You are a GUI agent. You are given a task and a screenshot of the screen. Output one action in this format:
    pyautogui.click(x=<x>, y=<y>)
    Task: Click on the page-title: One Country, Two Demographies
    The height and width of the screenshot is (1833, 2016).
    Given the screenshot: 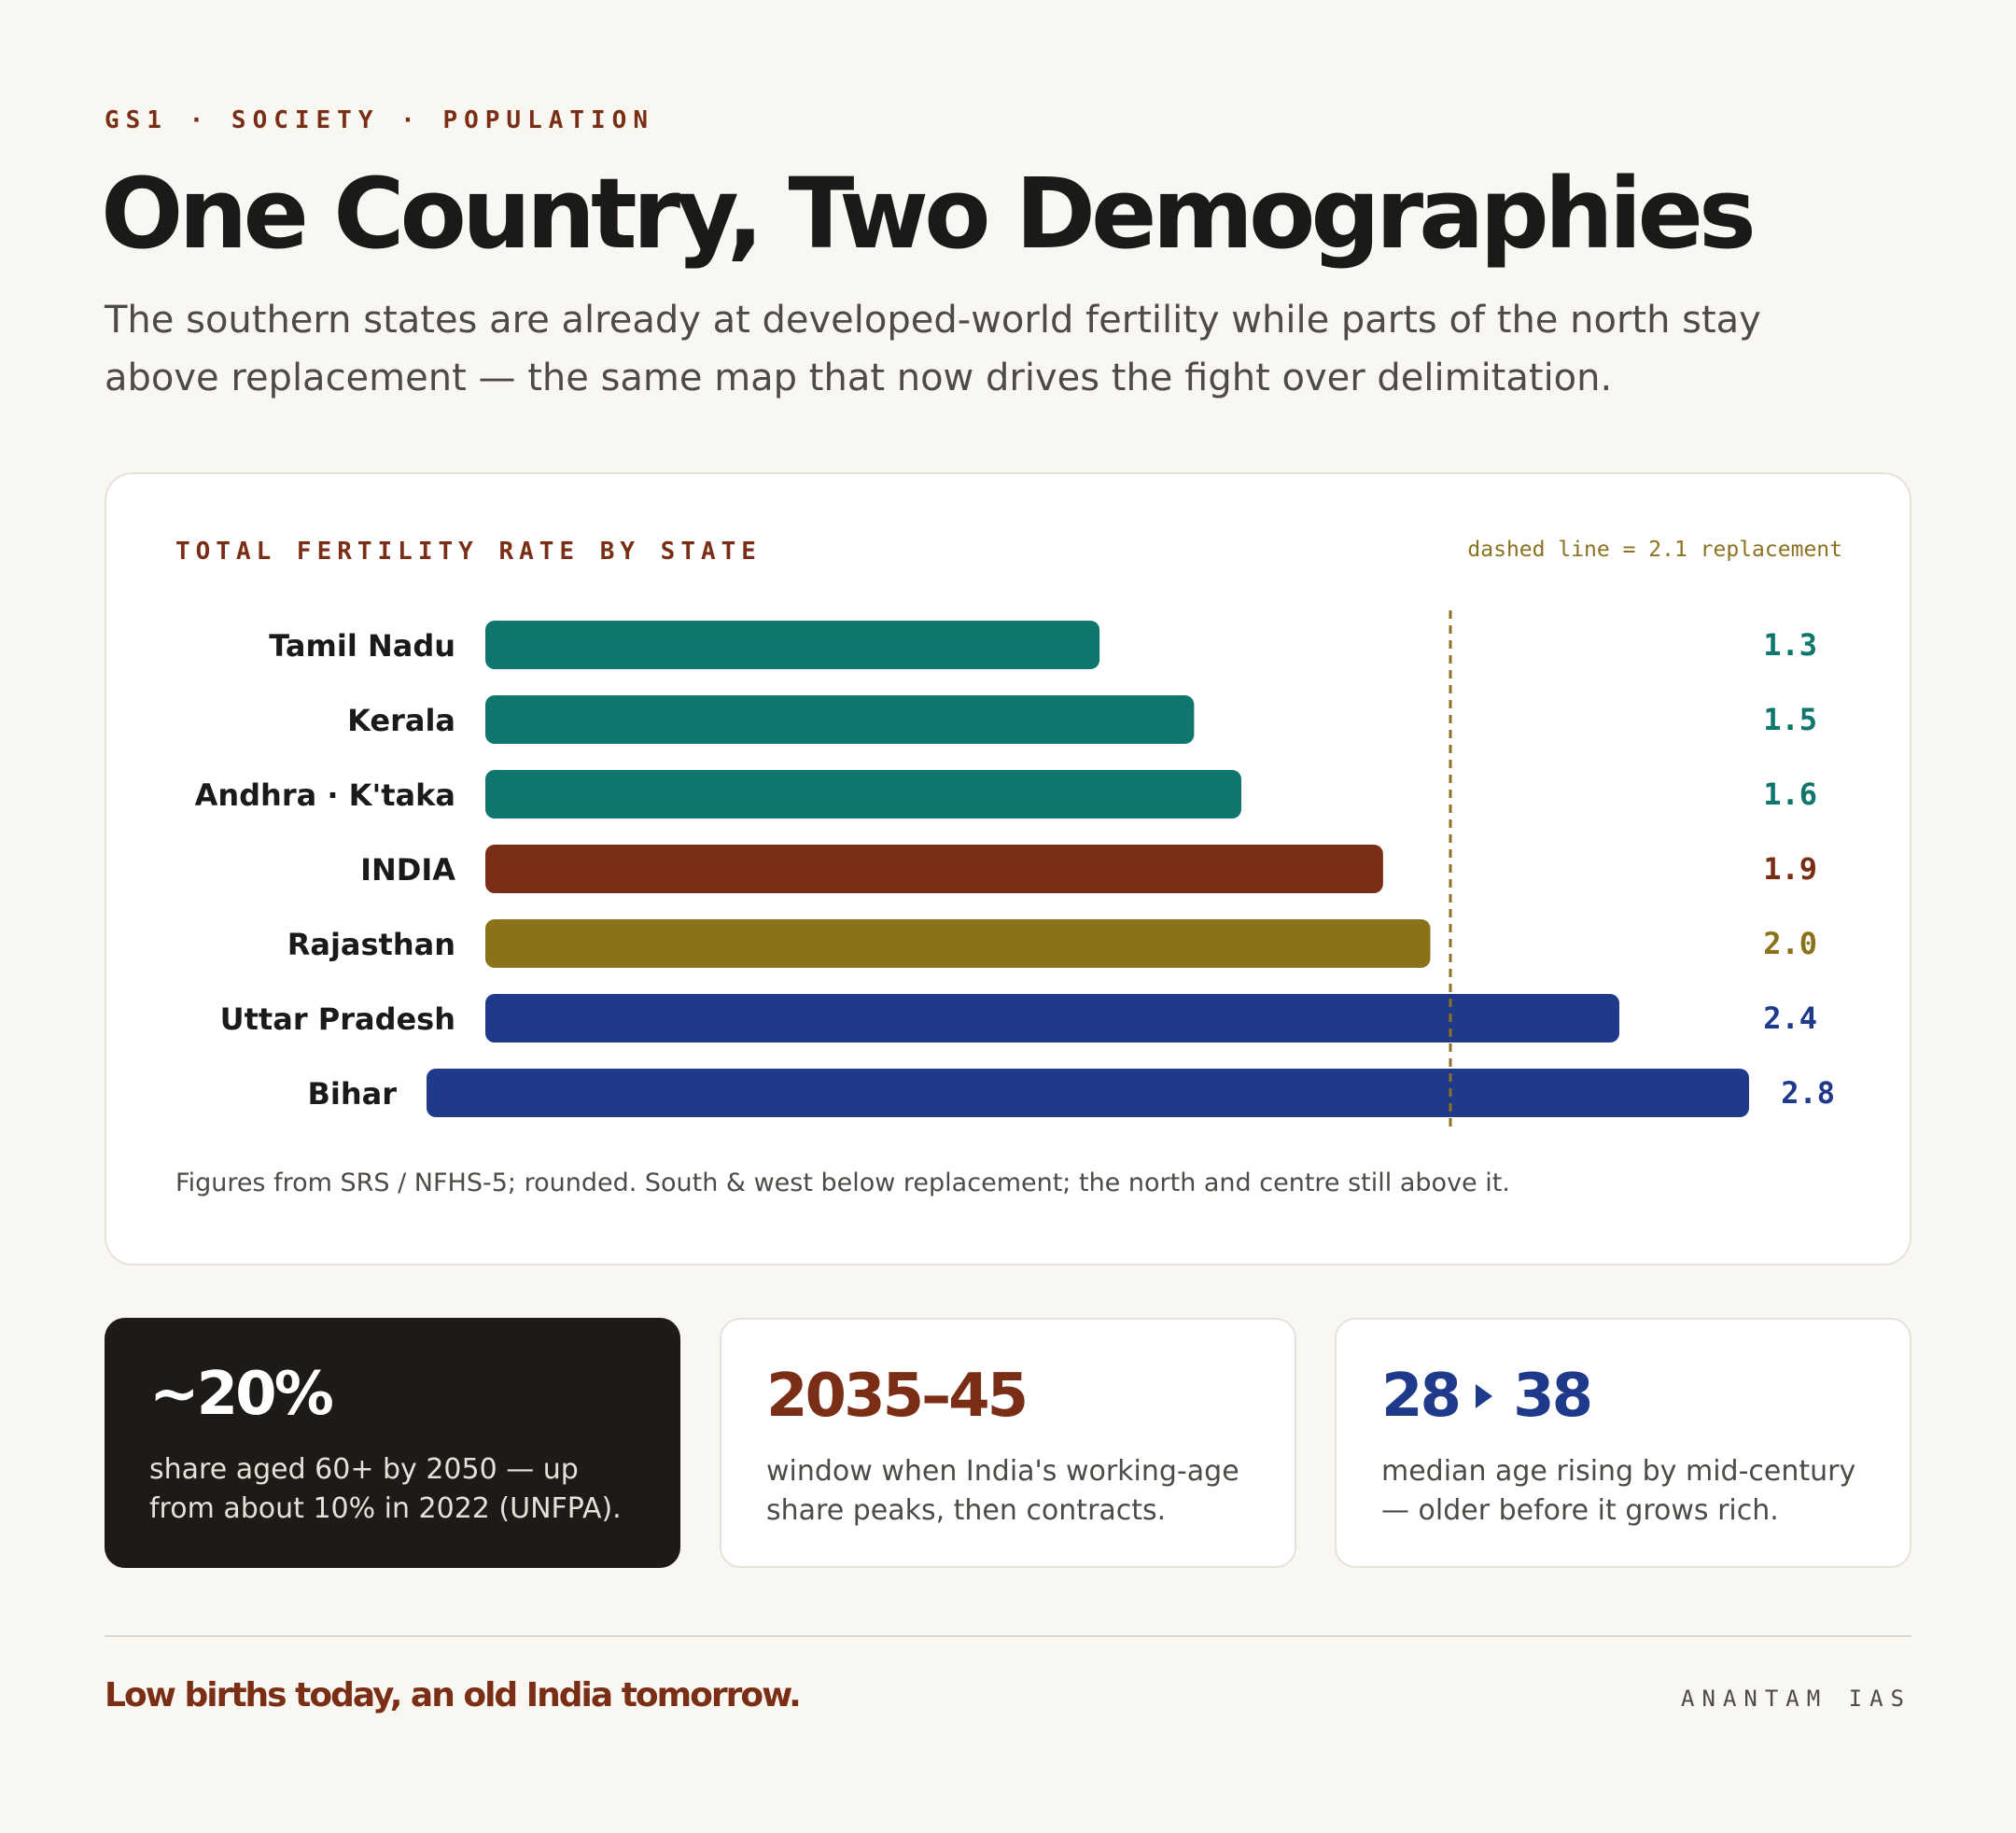 What is the action you would take?
    pyautogui.click(x=929, y=214)
    